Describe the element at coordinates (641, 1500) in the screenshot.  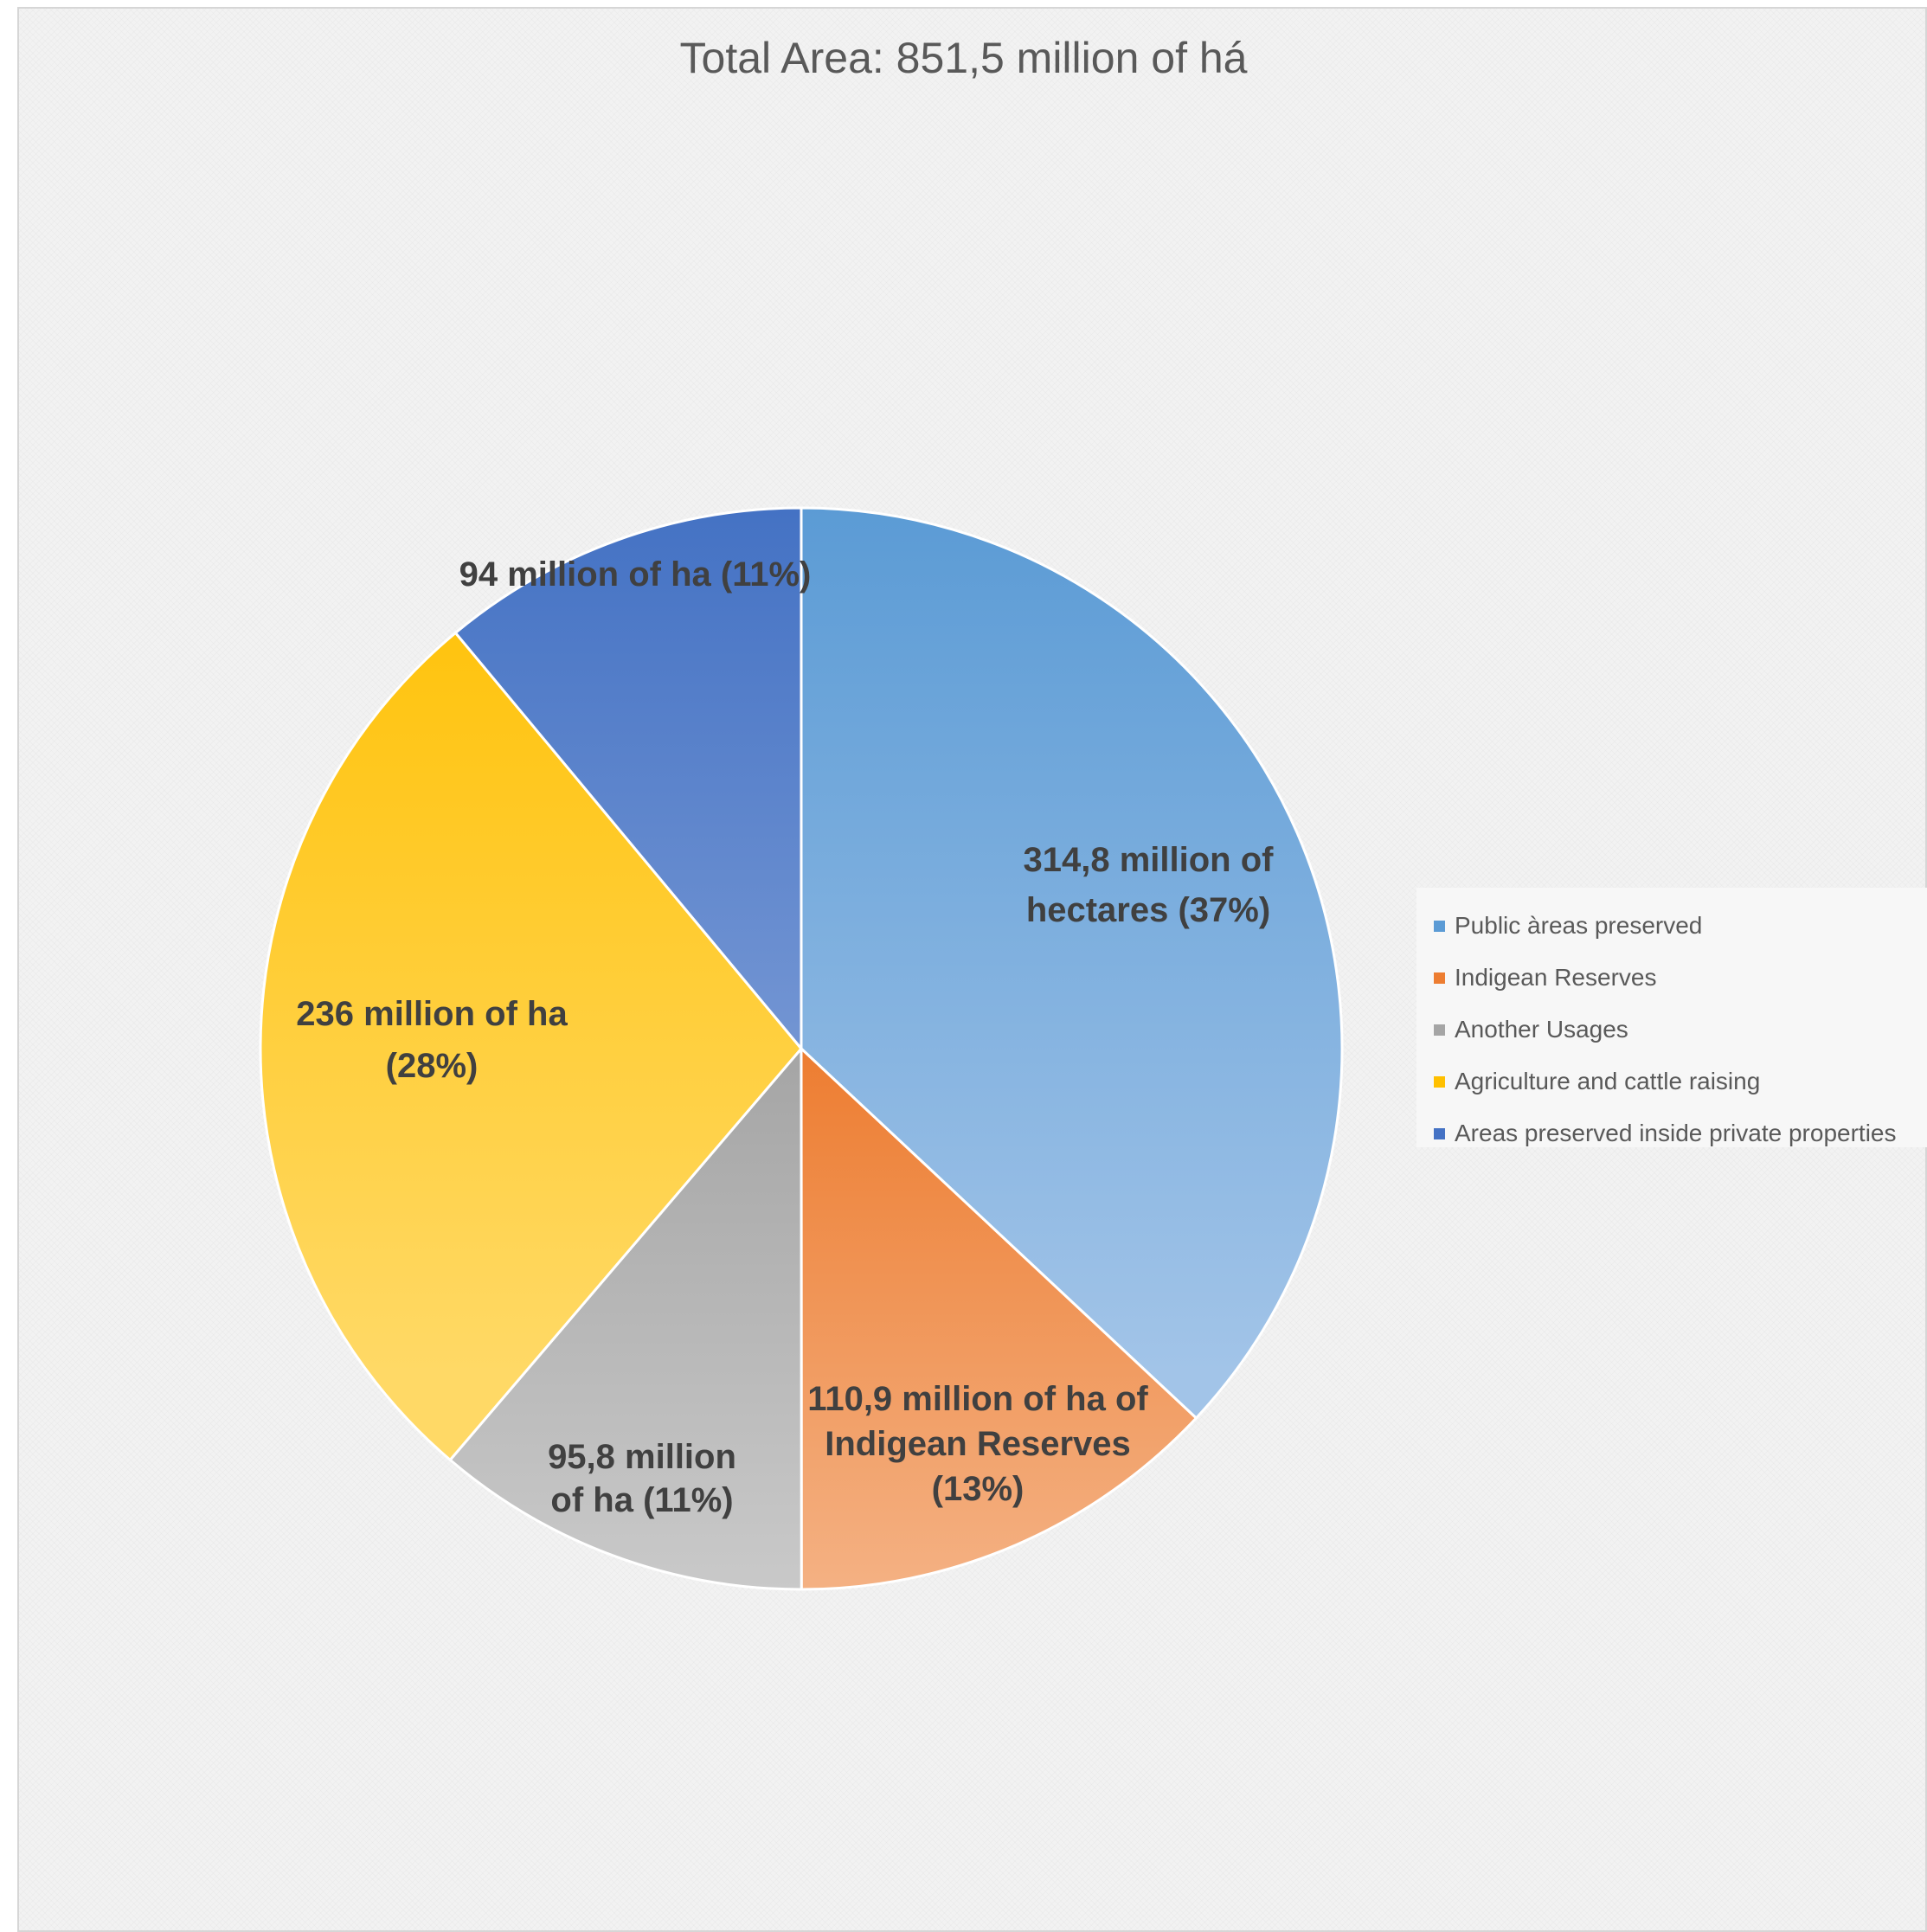
I see `data-label-line: of ha (11%)` at that location.